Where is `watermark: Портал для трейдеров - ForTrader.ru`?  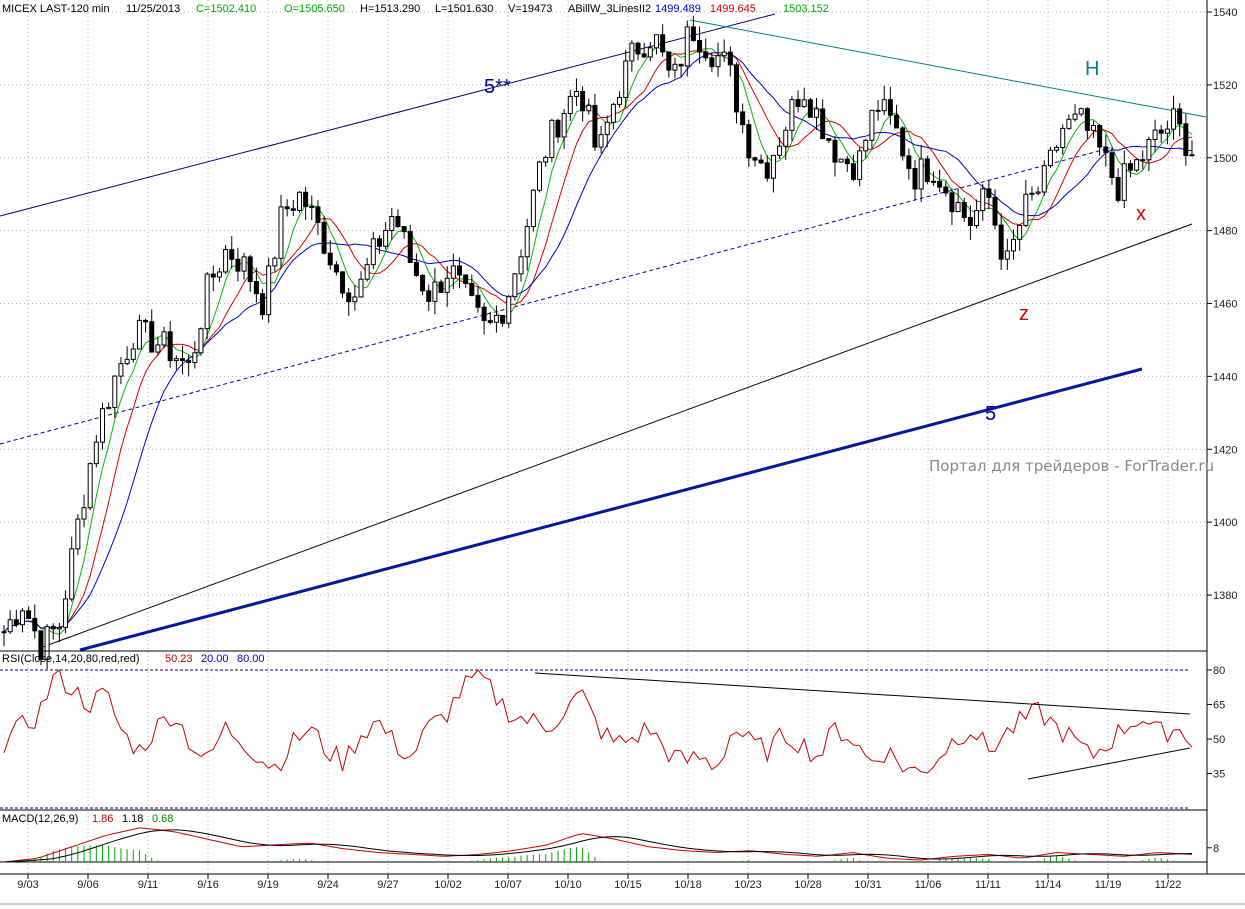 watermark: Портал для трейдеров - ForTrader.ru is located at coordinates (1071, 466).